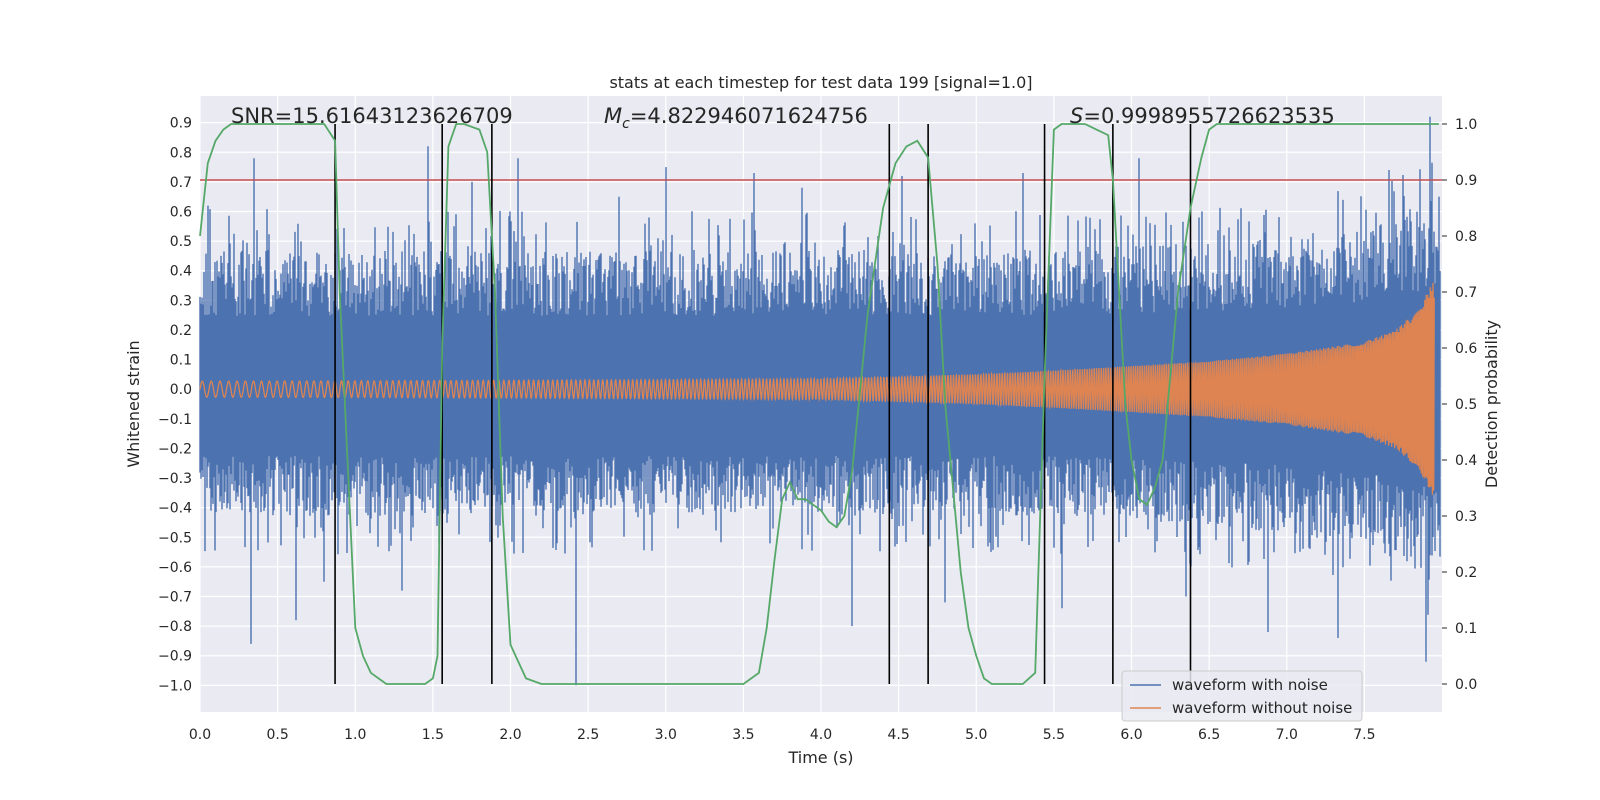 Image resolution: width=1600 pixels, height=800 pixels. What do you see at coordinates (976, 735) in the screenshot?
I see `x-tick-label: 5.0` at bounding box center [976, 735].